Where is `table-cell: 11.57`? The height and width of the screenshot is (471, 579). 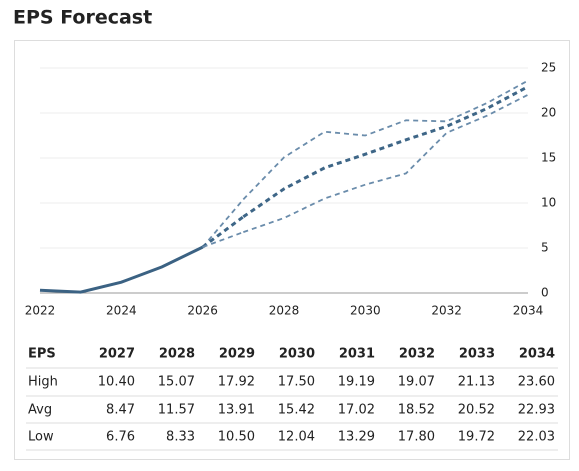 table-cell: 11.57 is located at coordinates (176, 410).